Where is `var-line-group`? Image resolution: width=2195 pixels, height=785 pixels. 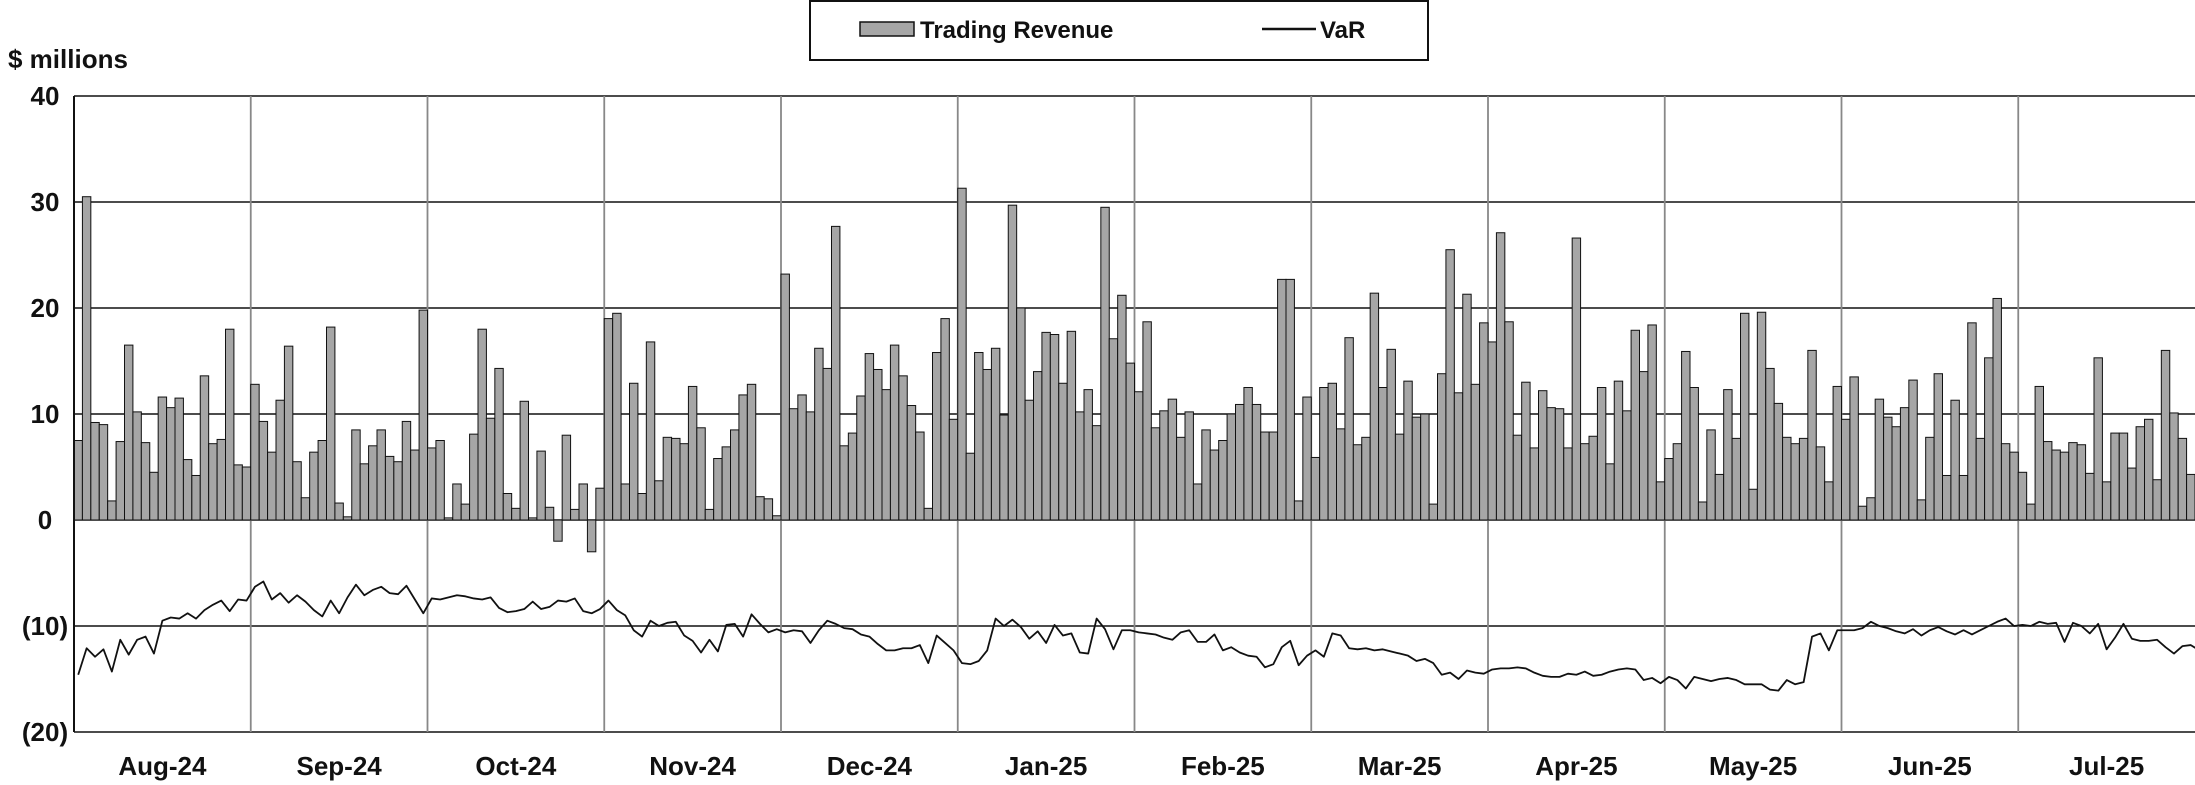 var-line-group is located at coordinates (1136, 636).